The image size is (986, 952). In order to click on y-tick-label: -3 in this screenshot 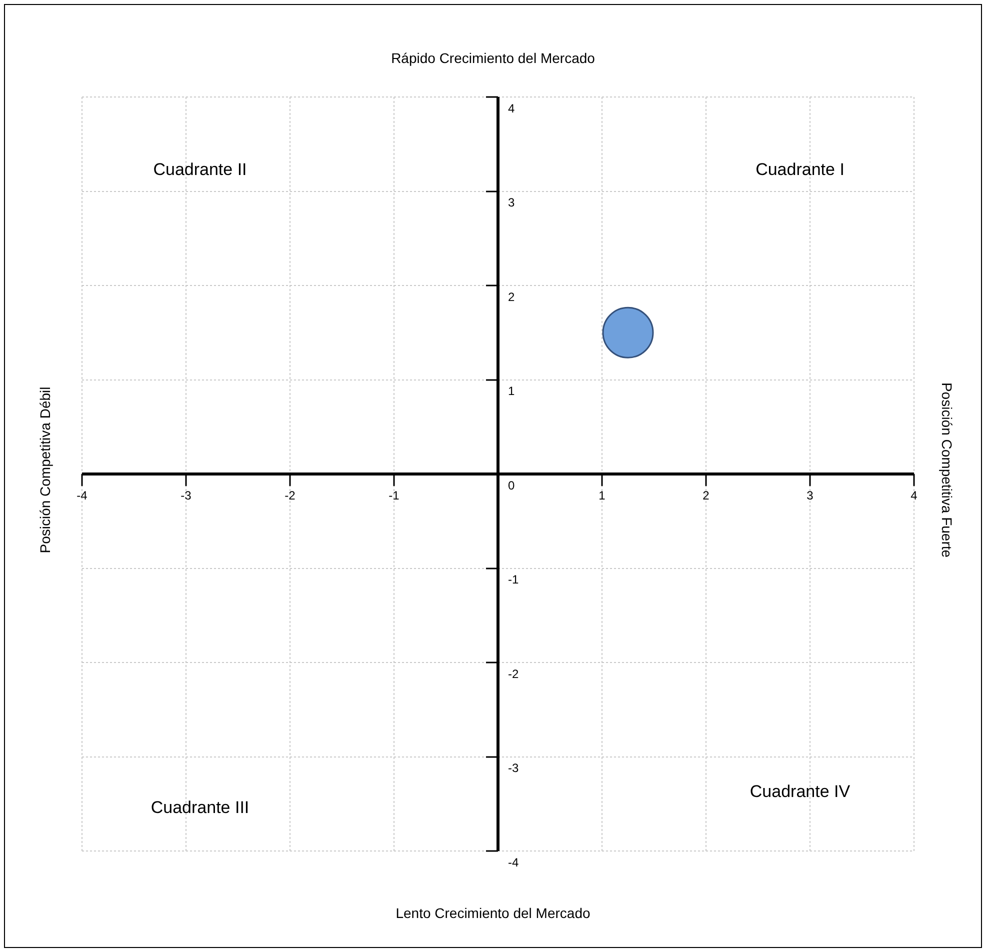, I will do `click(513, 768)`.